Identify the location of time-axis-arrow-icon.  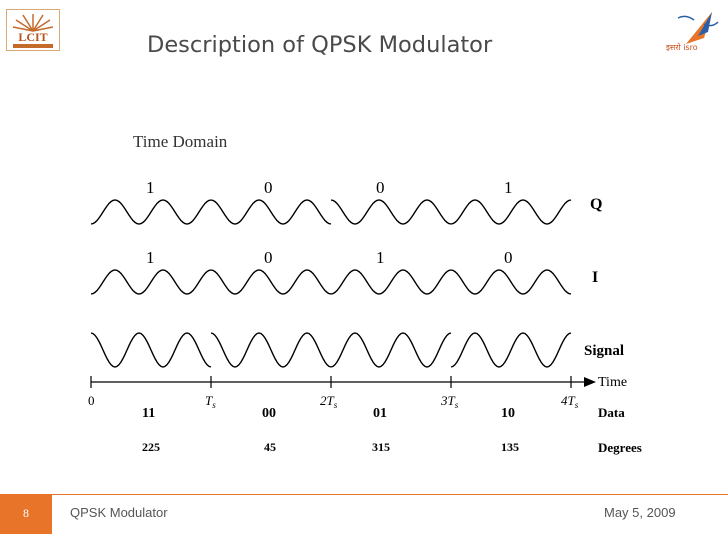
(590, 382).